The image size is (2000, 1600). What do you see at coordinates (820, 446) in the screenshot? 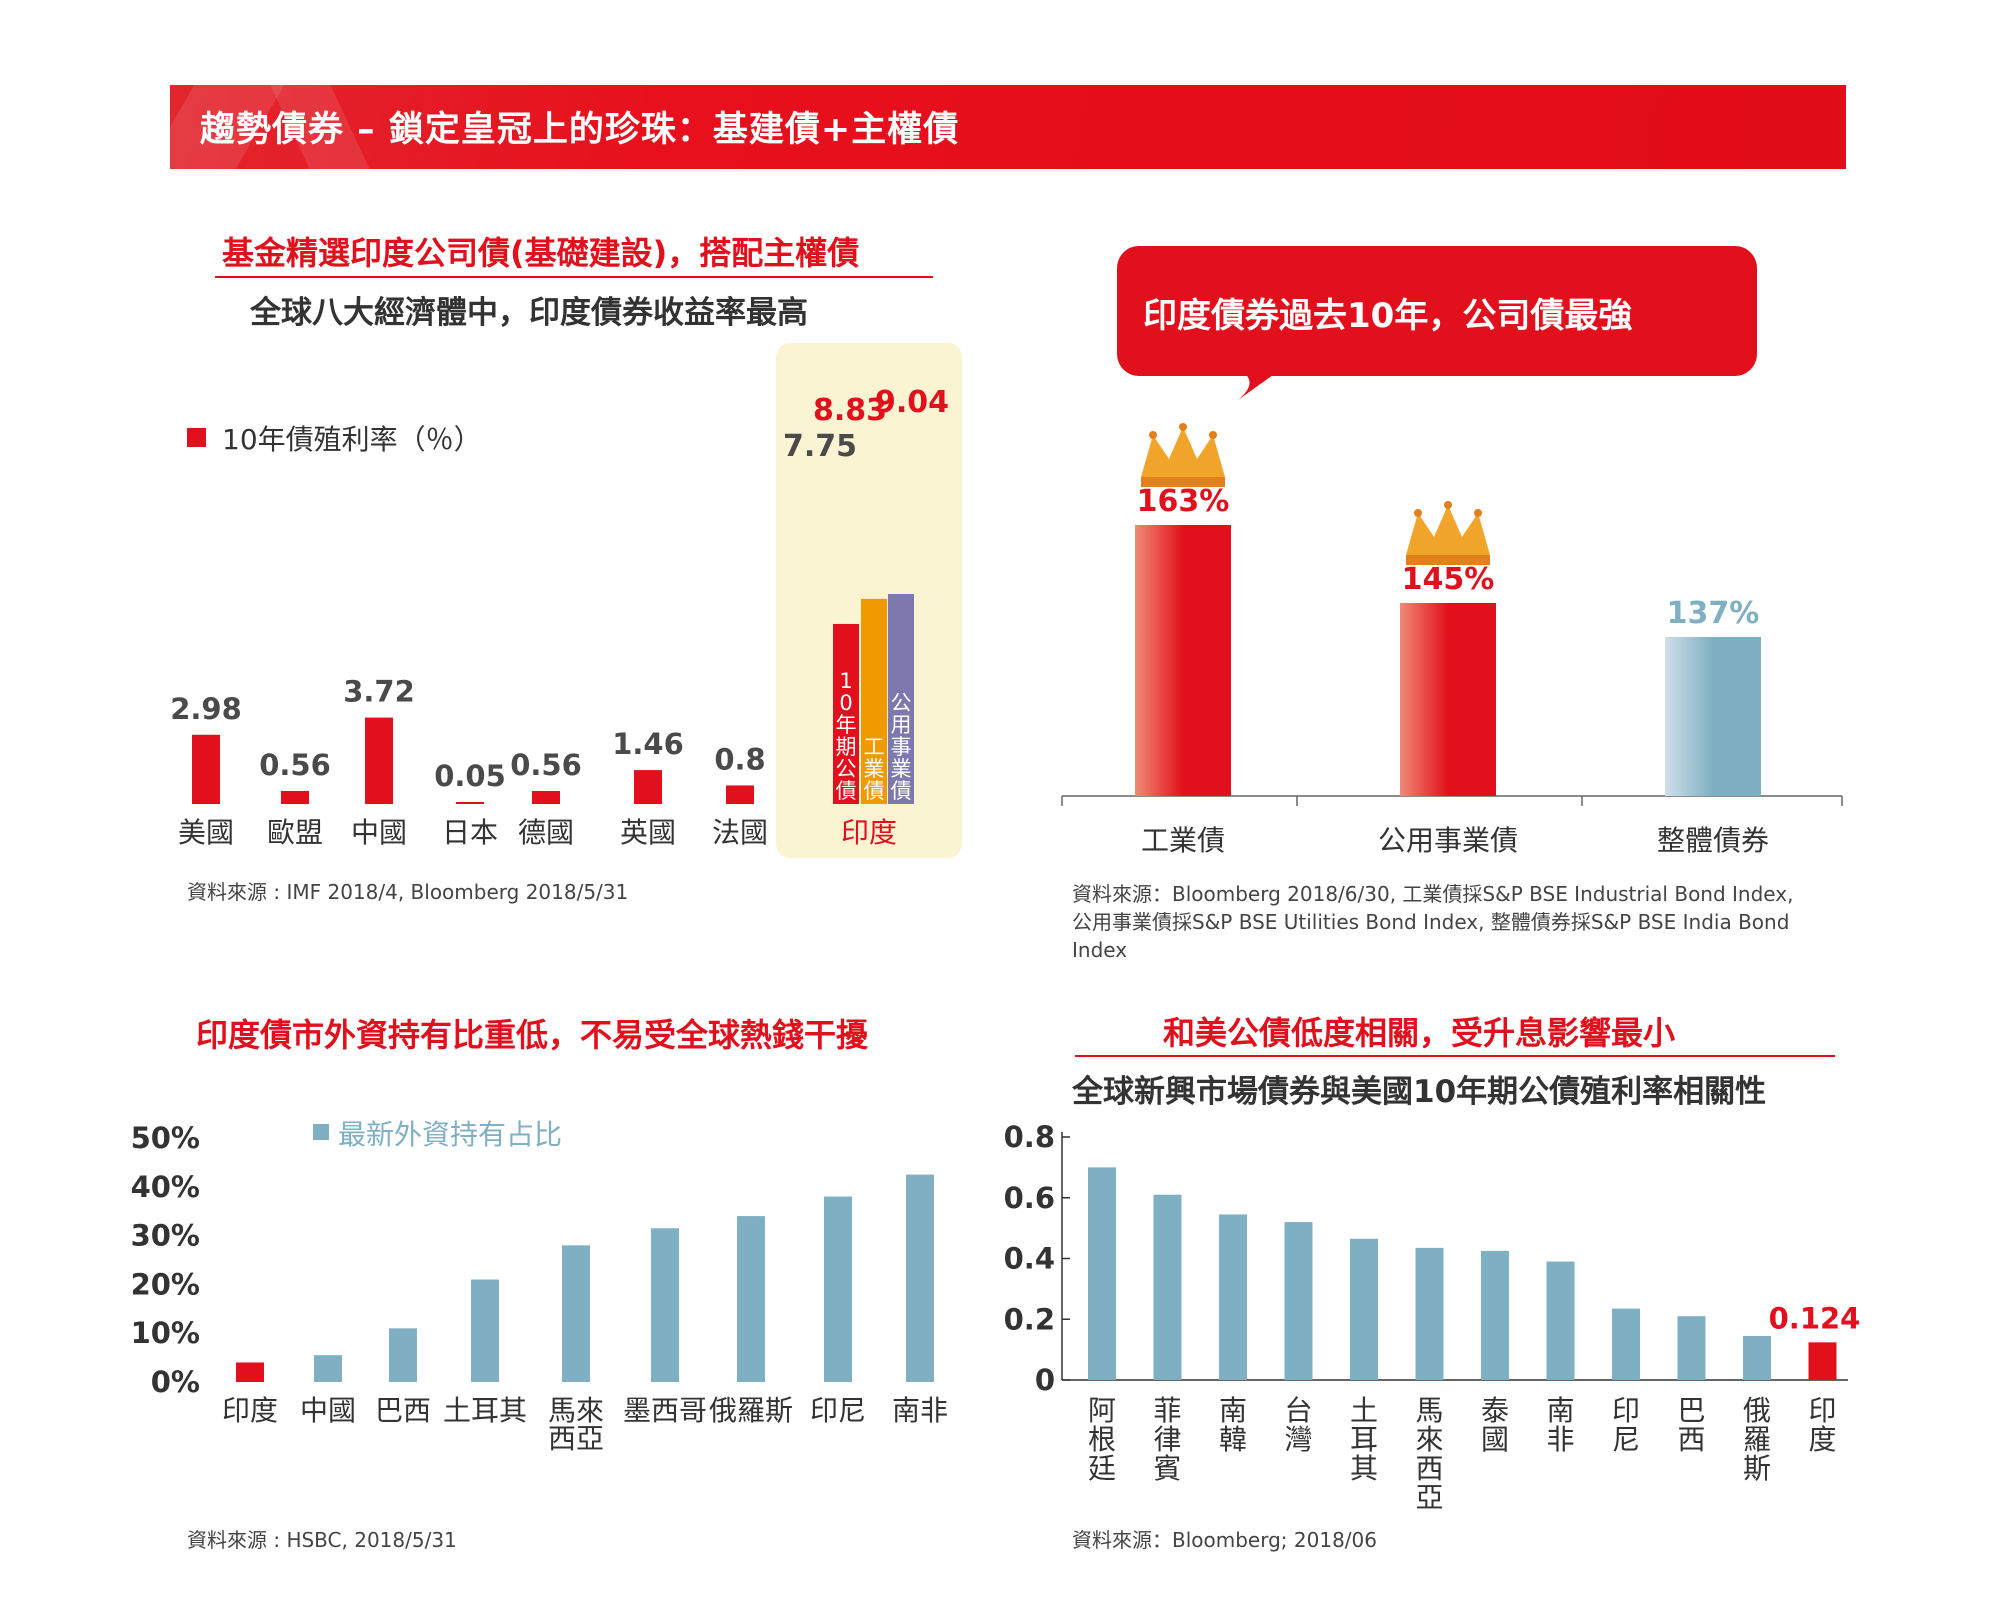
I see `india-yield-value-label: 7.75` at bounding box center [820, 446].